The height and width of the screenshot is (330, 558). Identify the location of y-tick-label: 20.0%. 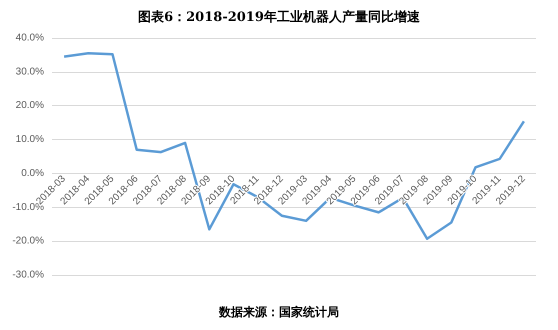
(30, 106).